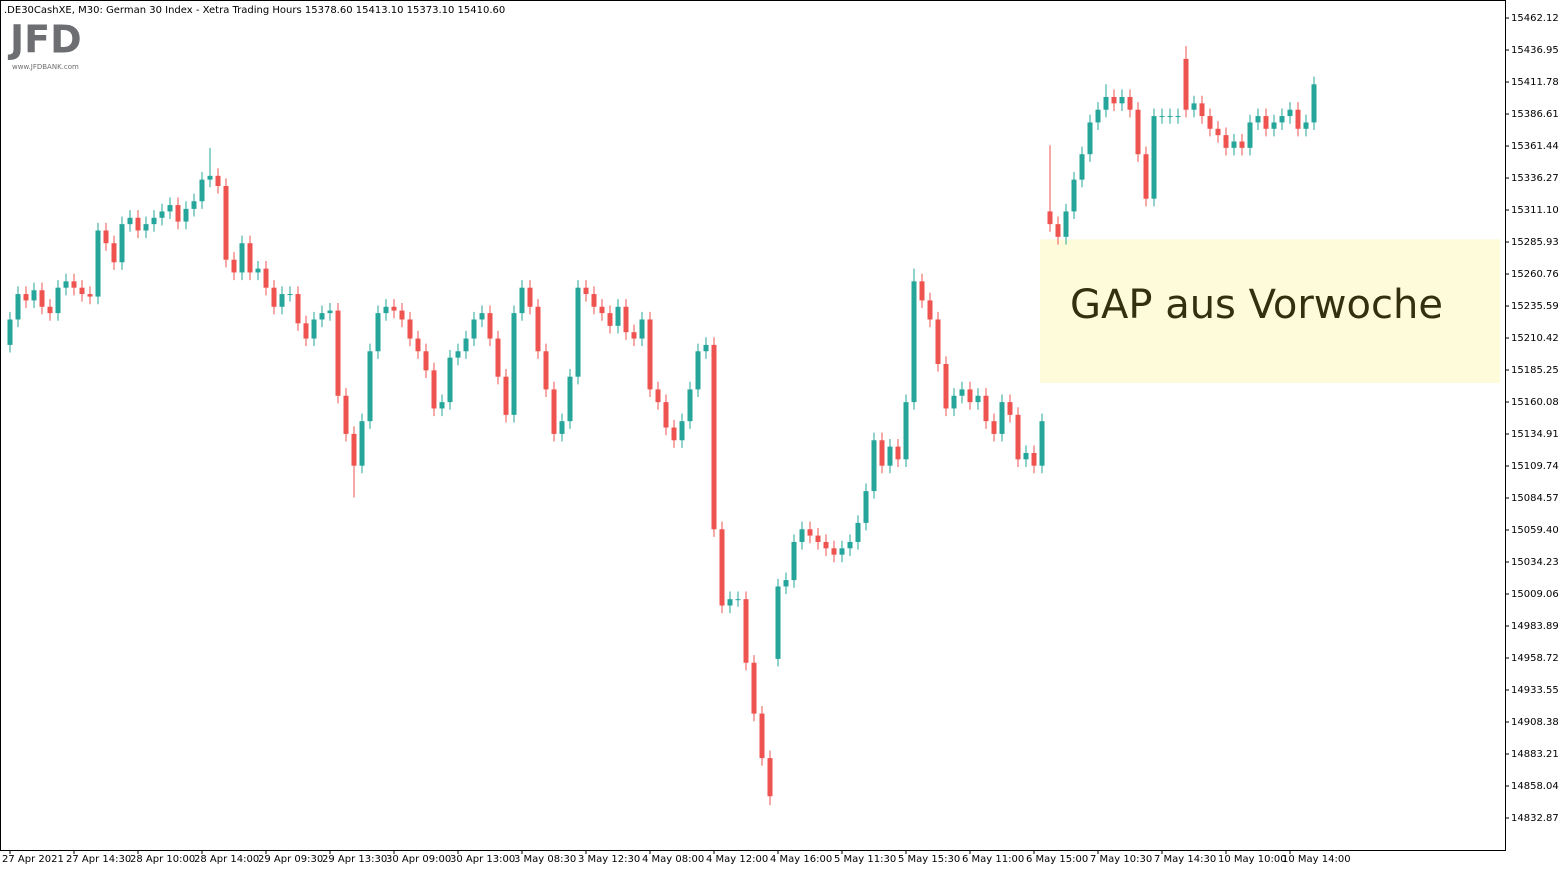 The width and height of the screenshot is (1563, 871). What do you see at coordinates (1535, 370) in the screenshot?
I see `y-tick-label: 15185.25` at bounding box center [1535, 370].